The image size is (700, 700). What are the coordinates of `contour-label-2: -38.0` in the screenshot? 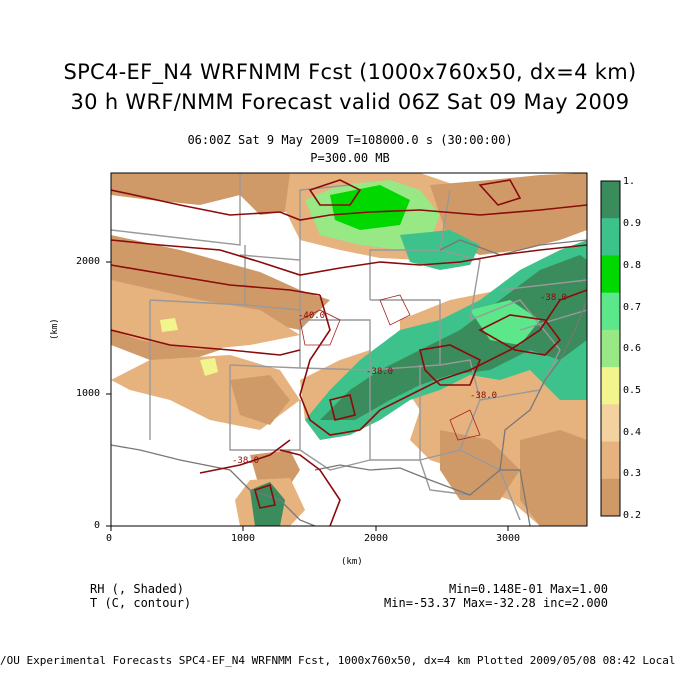 It's located at (379, 372).